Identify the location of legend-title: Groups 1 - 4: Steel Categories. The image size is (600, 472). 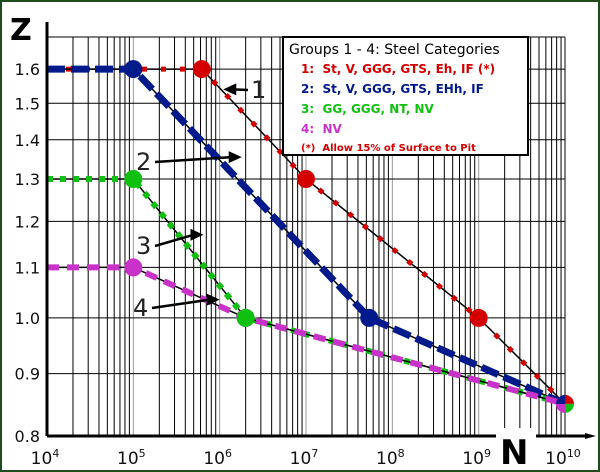
(394, 50).